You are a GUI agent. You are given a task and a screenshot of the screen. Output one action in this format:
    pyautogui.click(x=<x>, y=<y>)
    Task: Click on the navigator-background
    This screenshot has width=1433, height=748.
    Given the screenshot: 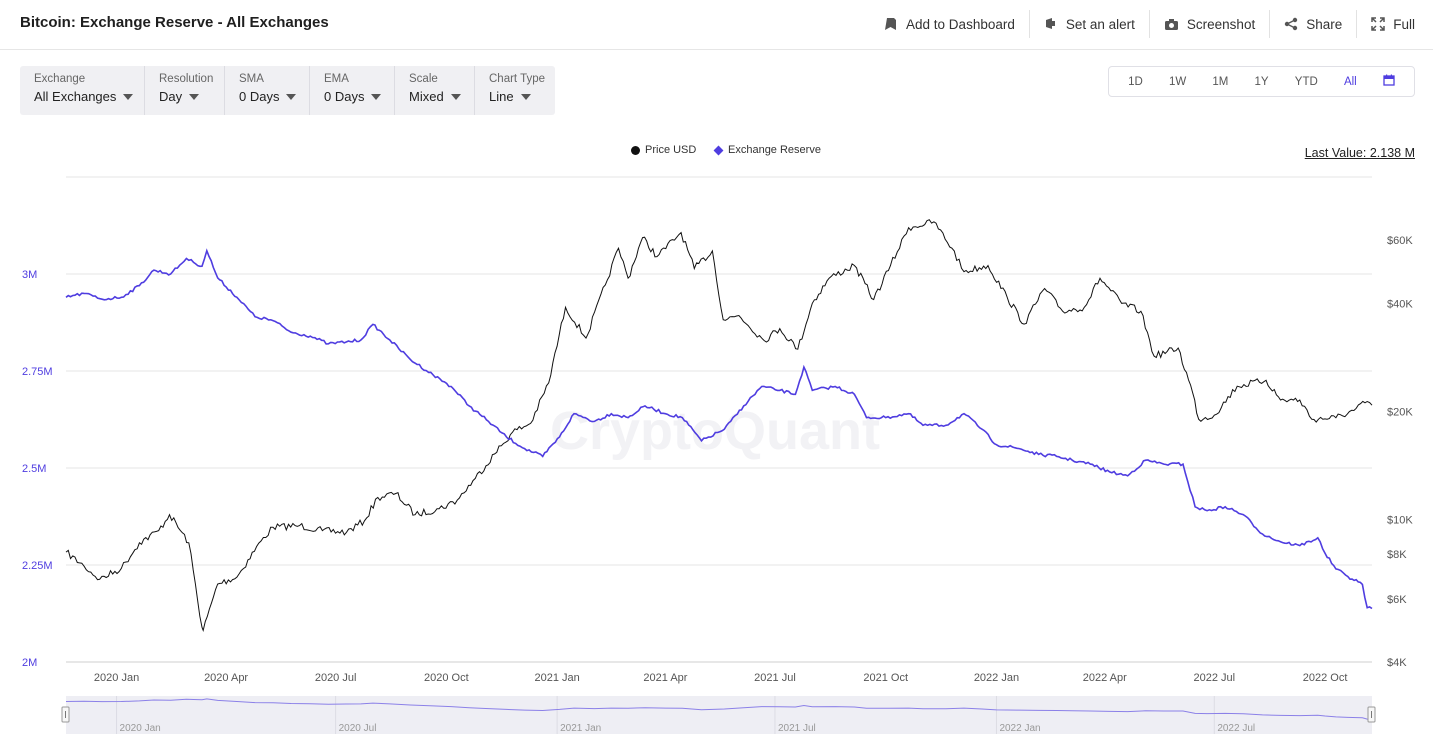 What is the action you would take?
    pyautogui.click(x=719, y=715)
    